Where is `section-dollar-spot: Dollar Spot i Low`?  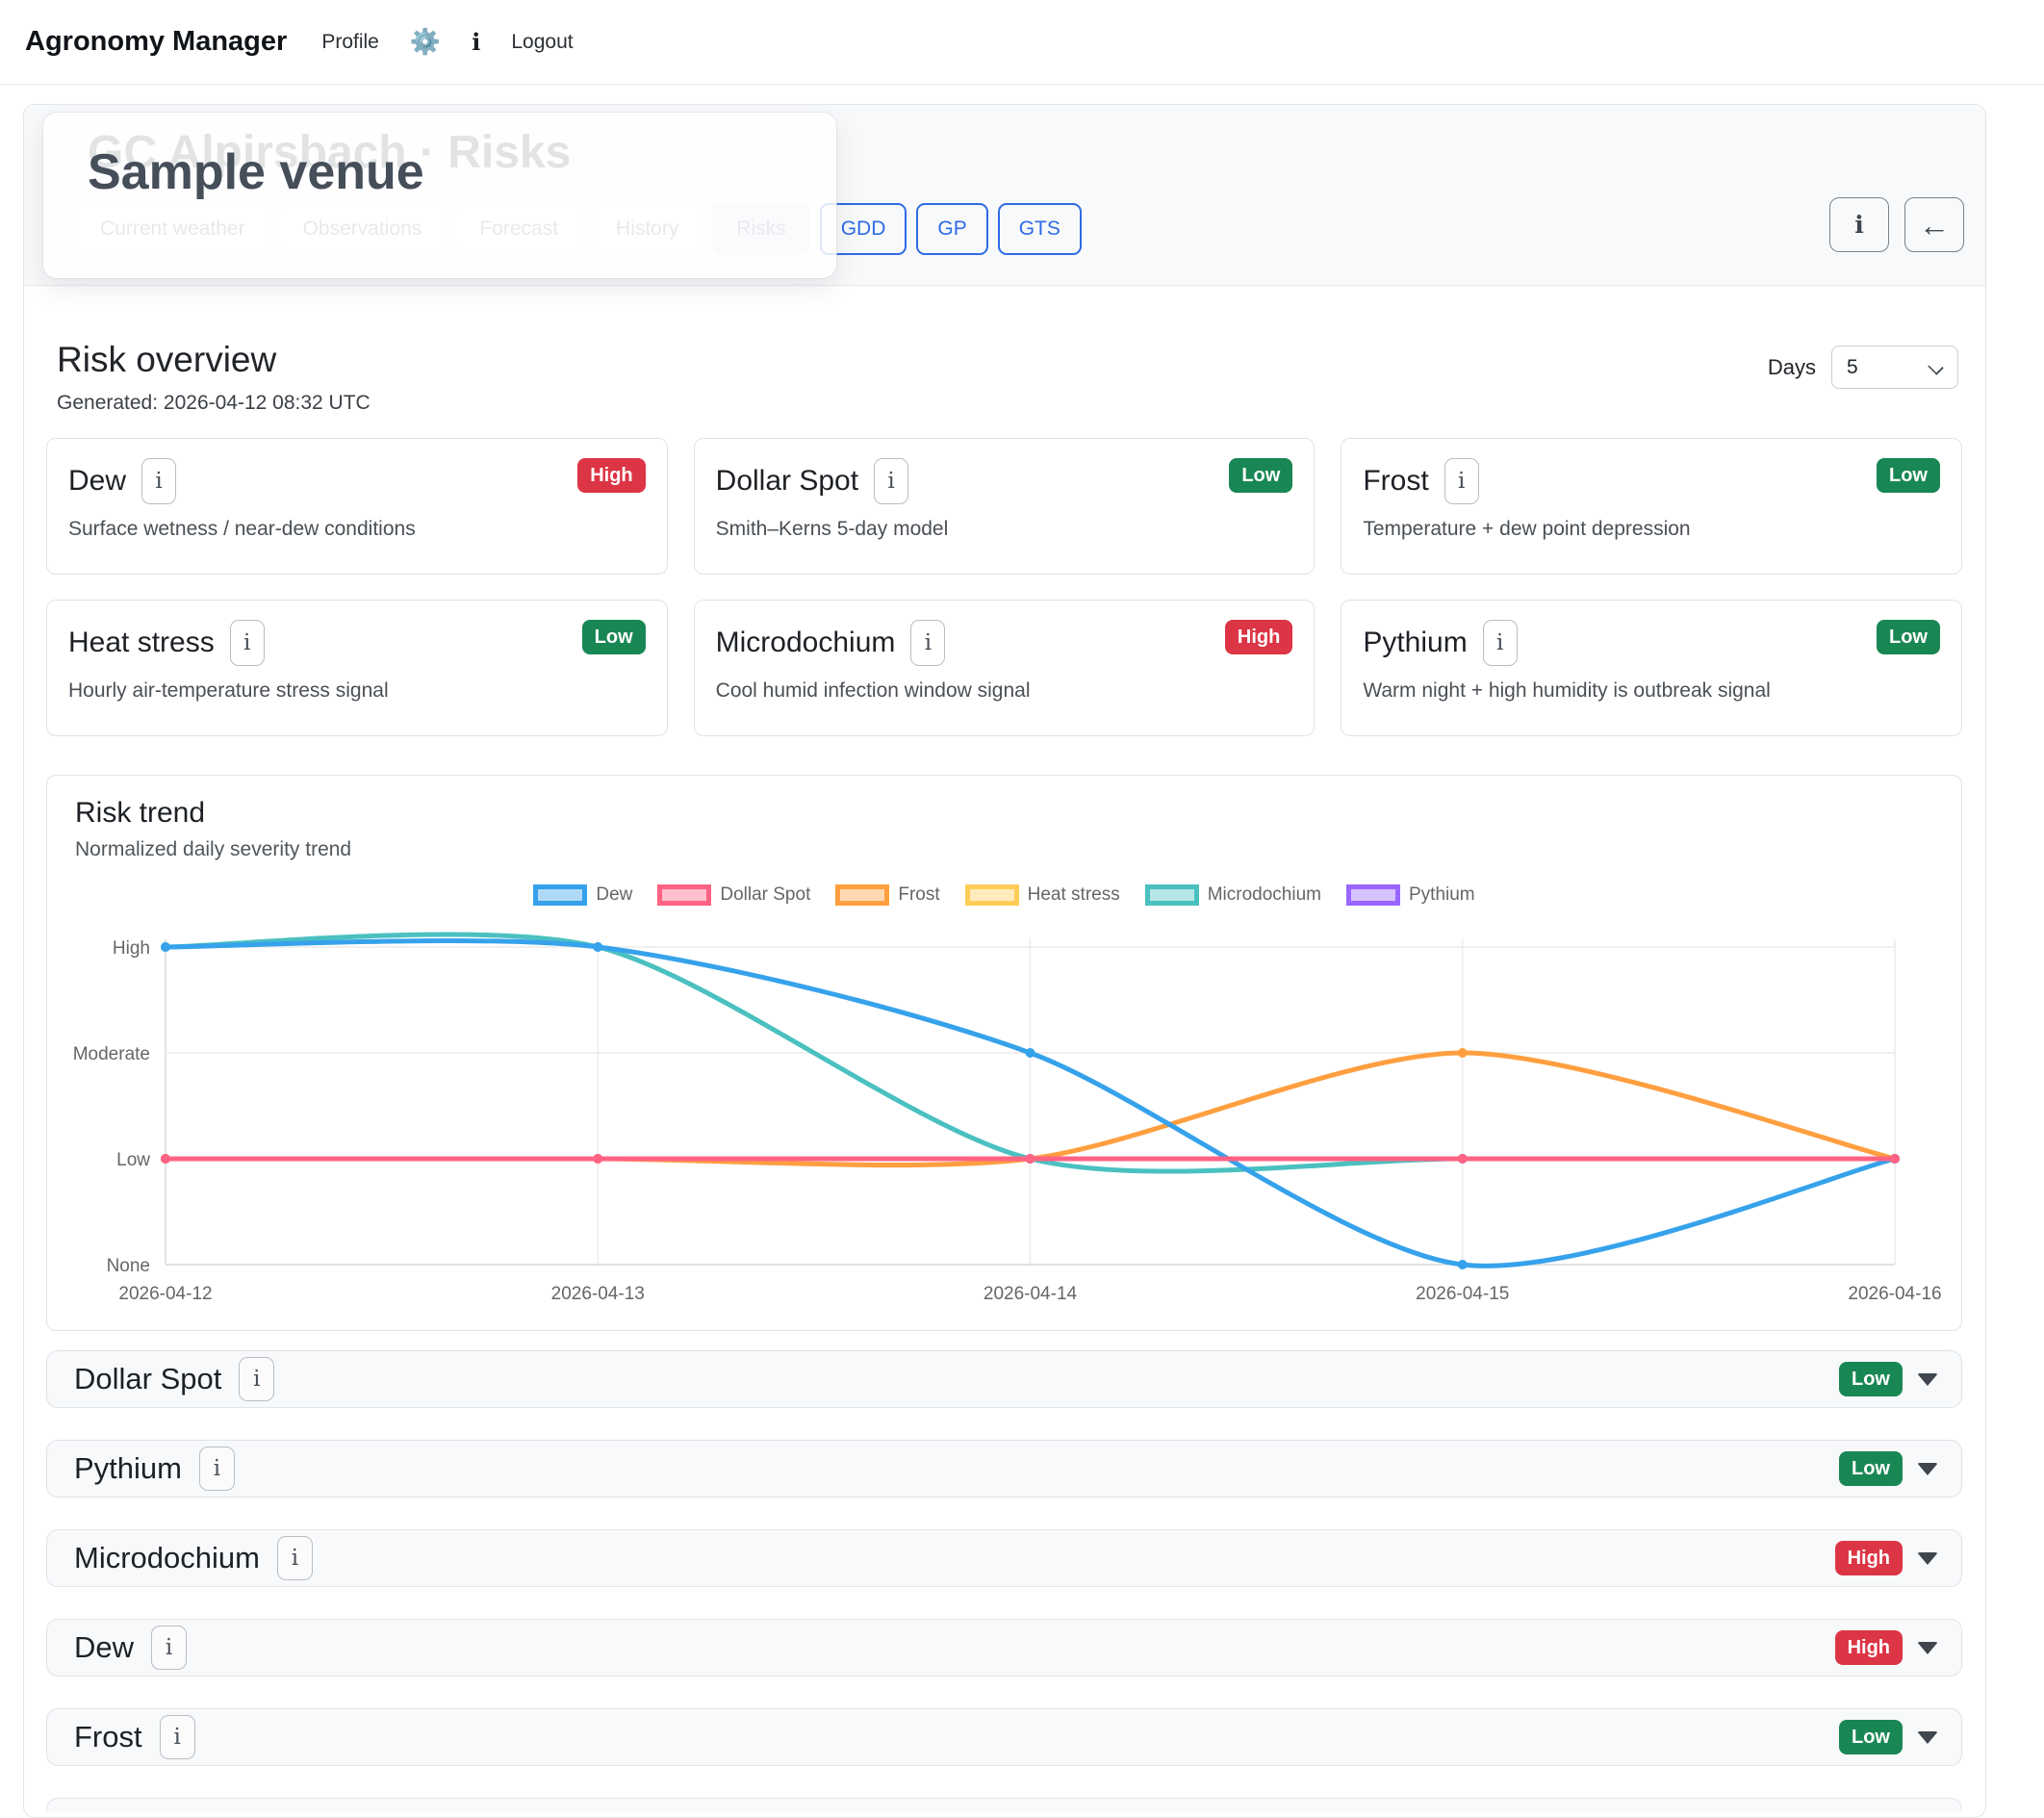
section-dollar-spot: Dollar Spot i Low is located at coordinates (1004, 1379).